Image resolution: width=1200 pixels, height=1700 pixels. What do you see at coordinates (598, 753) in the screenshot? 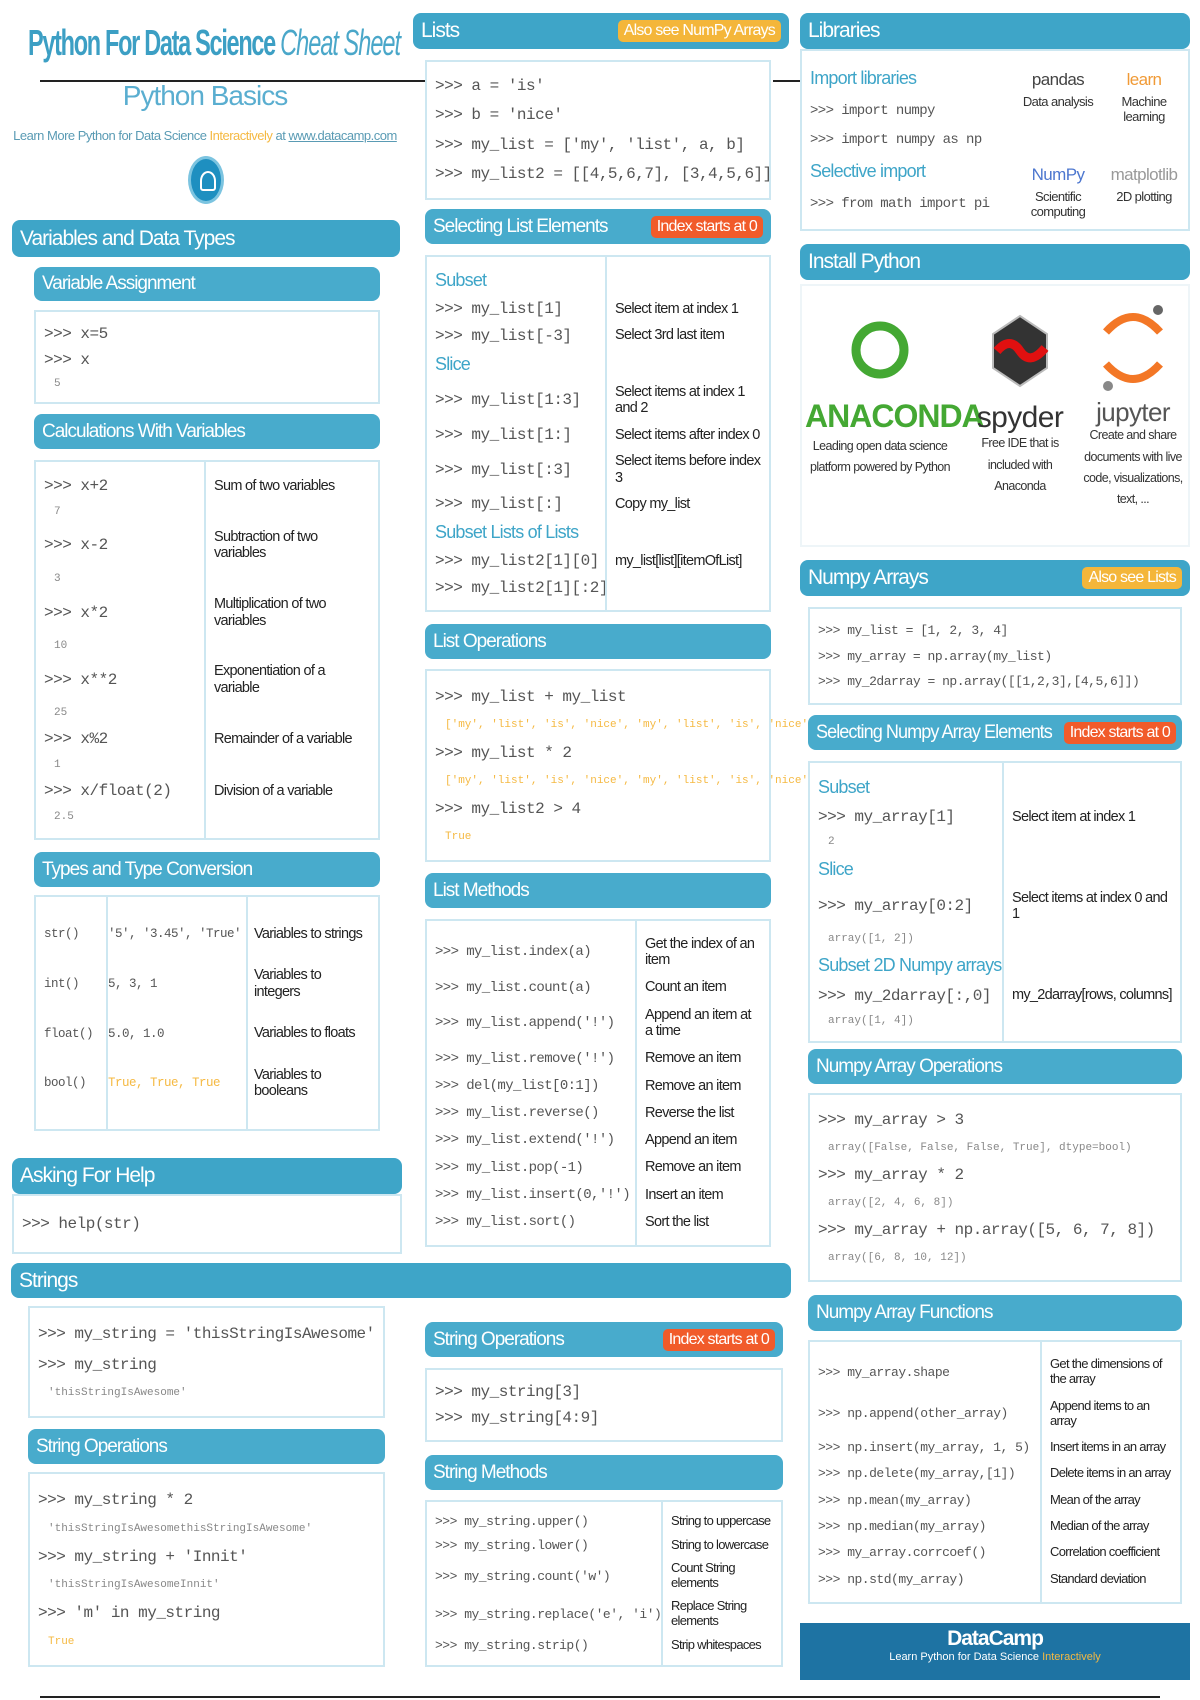
I see `code-row: >>> my_list * 2` at bounding box center [598, 753].